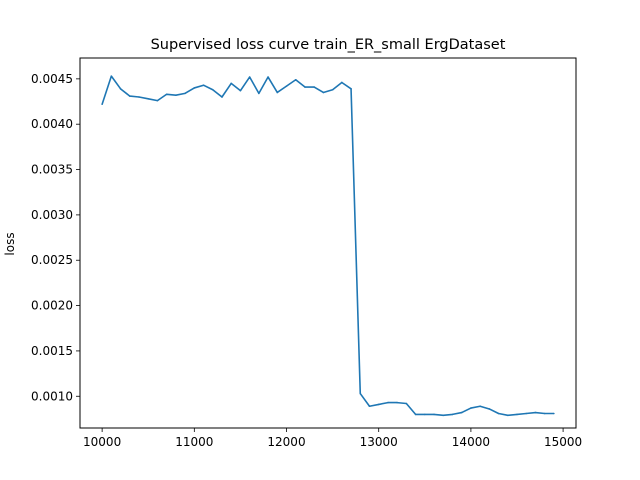 The height and width of the screenshot is (480, 640). I want to click on y-tick-label: 0.0045, so click(52, 79).